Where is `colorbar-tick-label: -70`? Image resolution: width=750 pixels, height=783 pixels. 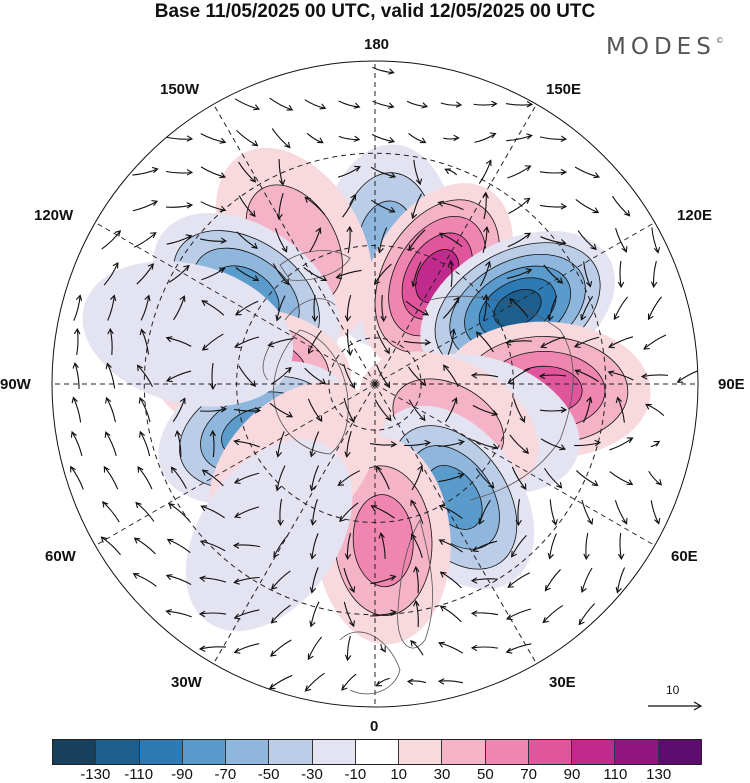 colorbar-tick-label: -70 is located at coordinates (225, 774).